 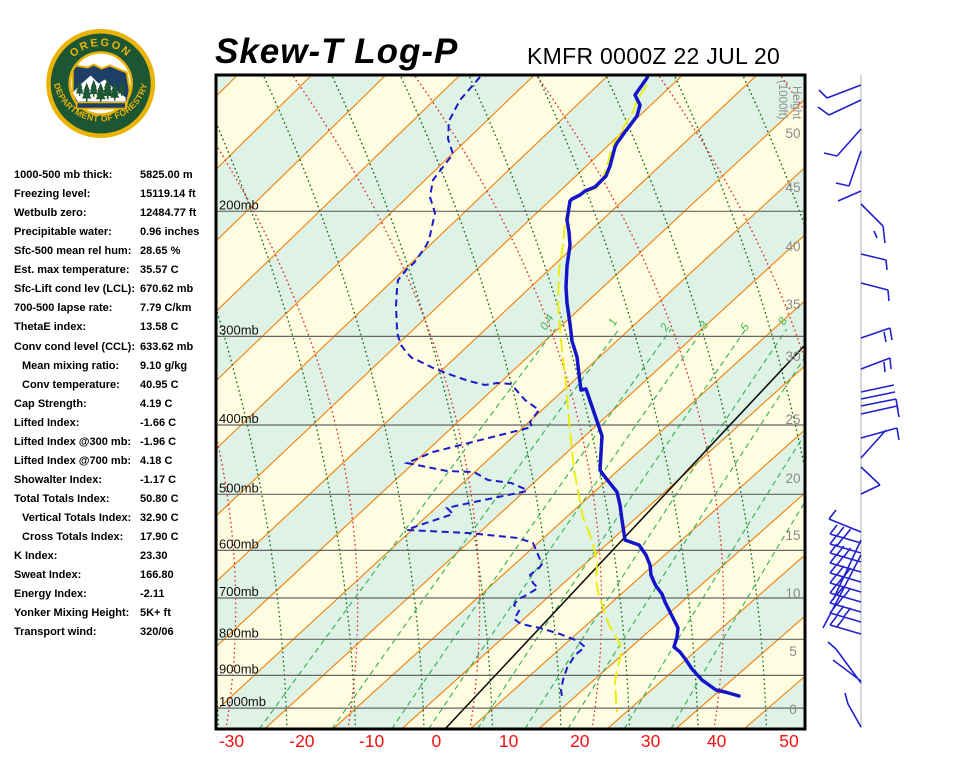 I want to click on svg-text: 25, so click(x=792, y=419).